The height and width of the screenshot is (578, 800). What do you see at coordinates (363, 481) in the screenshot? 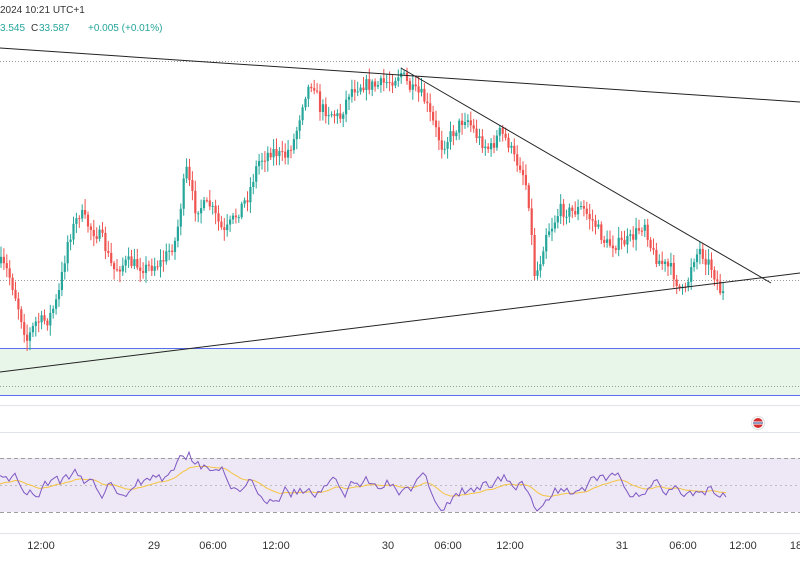
I see `rsi-line` at bounding box center [363, 481].